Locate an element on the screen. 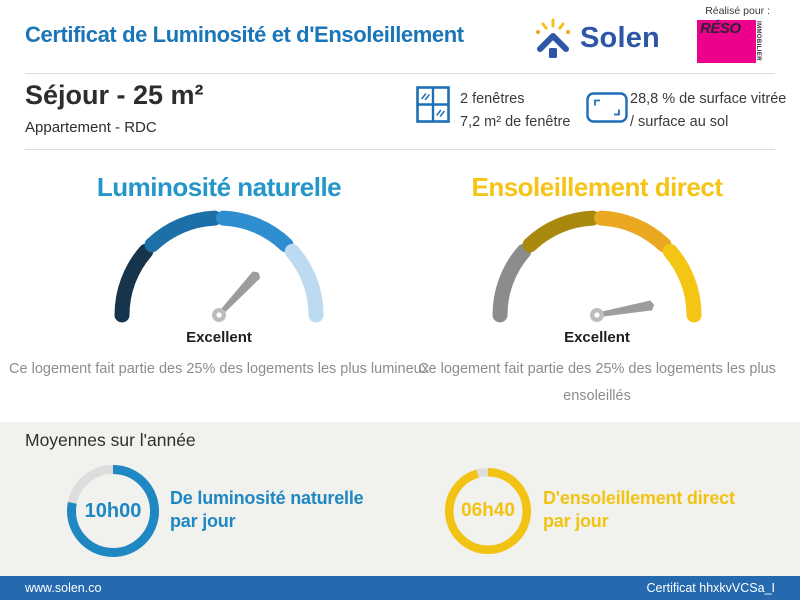  glazing-ratio-line1: 28,8 % de surface vitrée is located at coordinates (708, 99).